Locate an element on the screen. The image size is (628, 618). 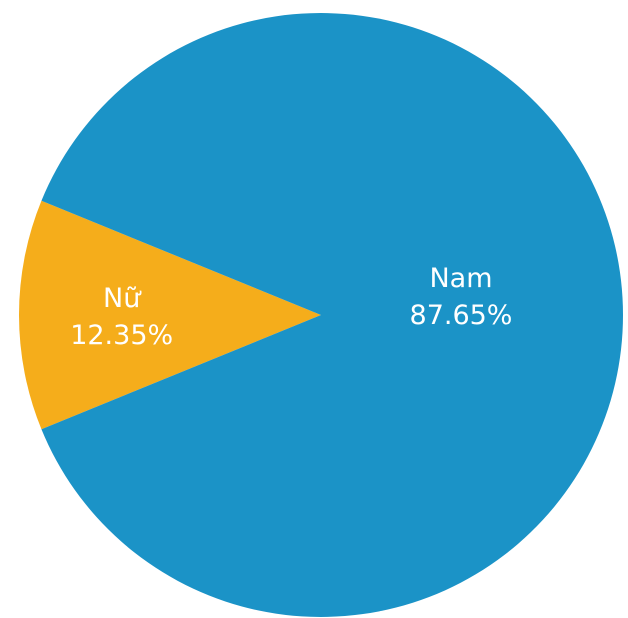
slice-label-value: 12.35% is located at coordinates (121, 335).